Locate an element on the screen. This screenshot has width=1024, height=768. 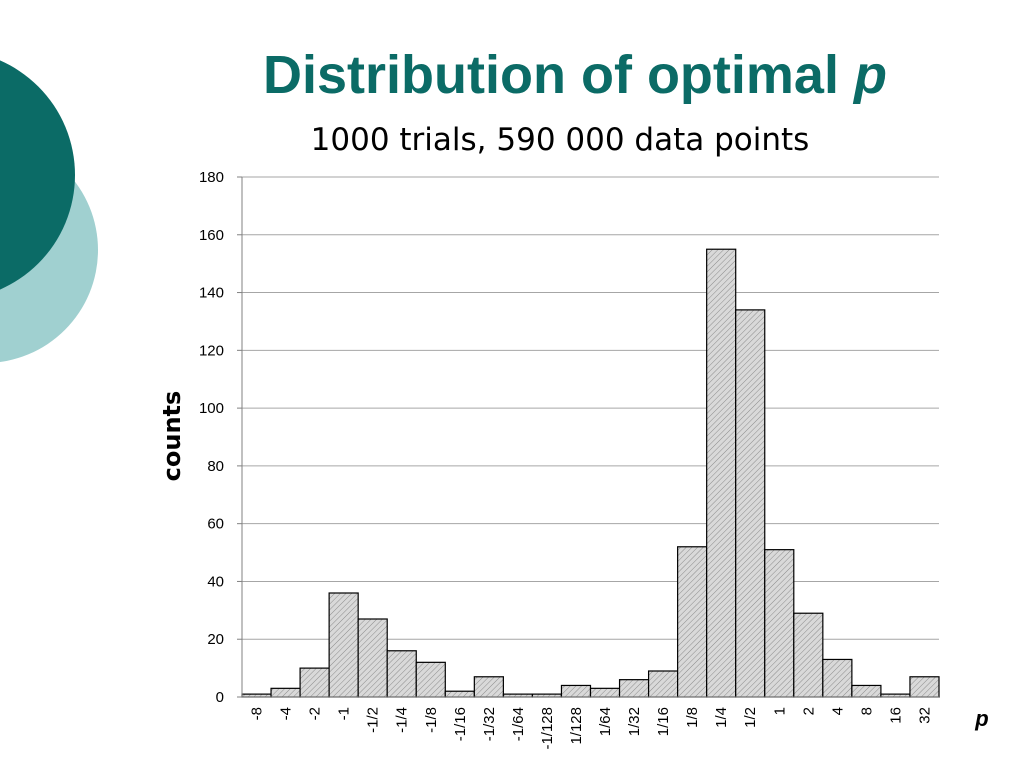
x-tick-label: 8 is located at coordinates (866, 711).